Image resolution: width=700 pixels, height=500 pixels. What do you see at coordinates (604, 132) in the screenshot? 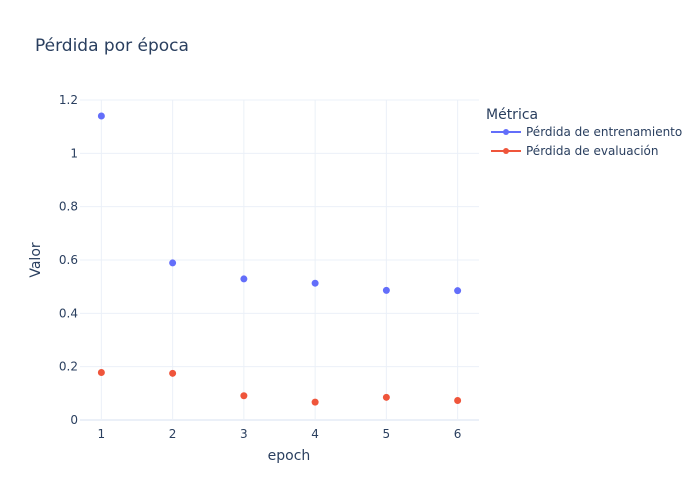
I see `legend-label-training: Pérdida de entrenamiento` at bounding box center [604, 132].